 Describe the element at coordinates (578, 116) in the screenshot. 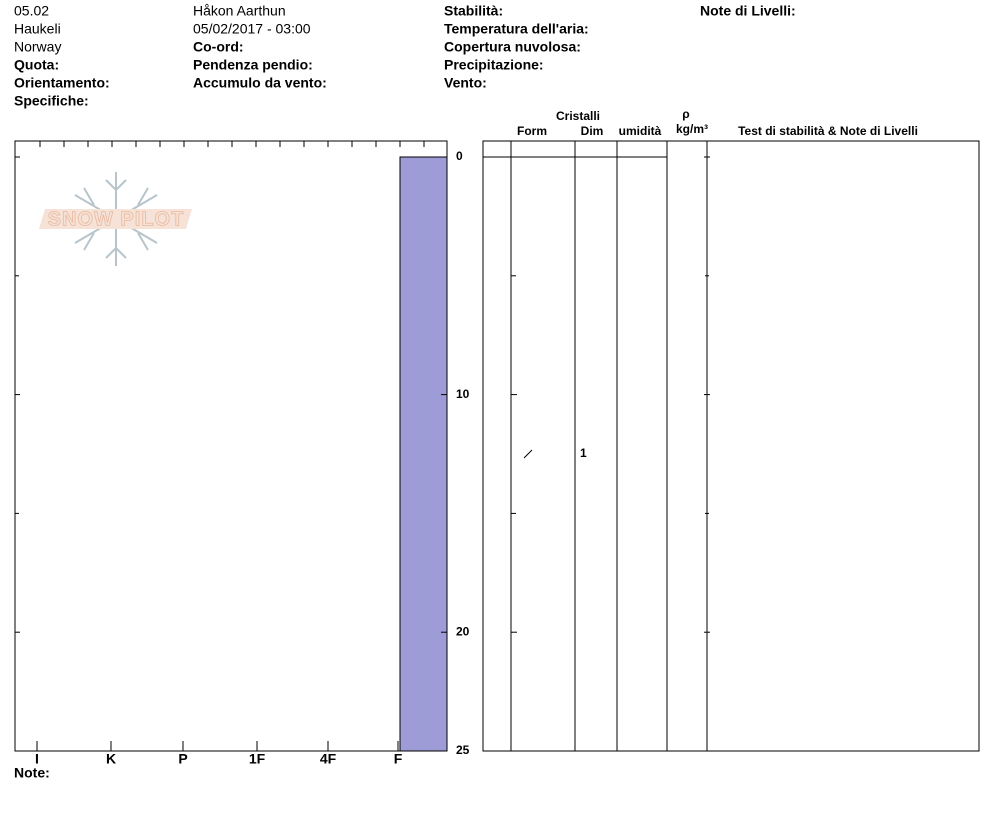

I see `column-header: Cristalli` at that location.